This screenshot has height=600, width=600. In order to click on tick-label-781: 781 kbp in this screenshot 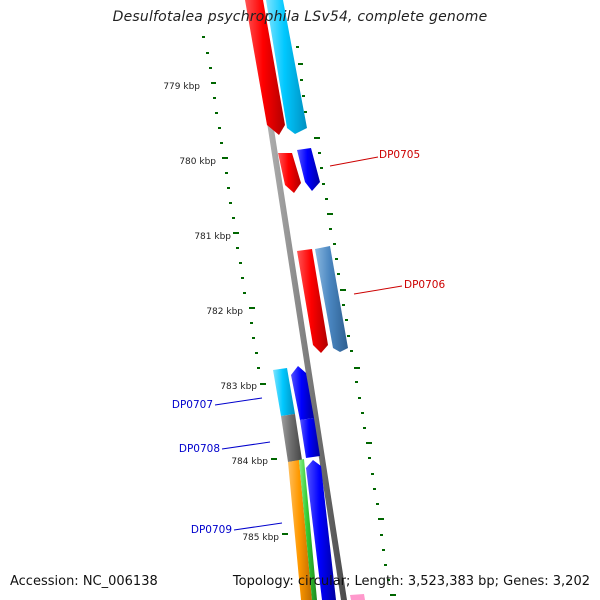, I will do `click(212, 237)`.